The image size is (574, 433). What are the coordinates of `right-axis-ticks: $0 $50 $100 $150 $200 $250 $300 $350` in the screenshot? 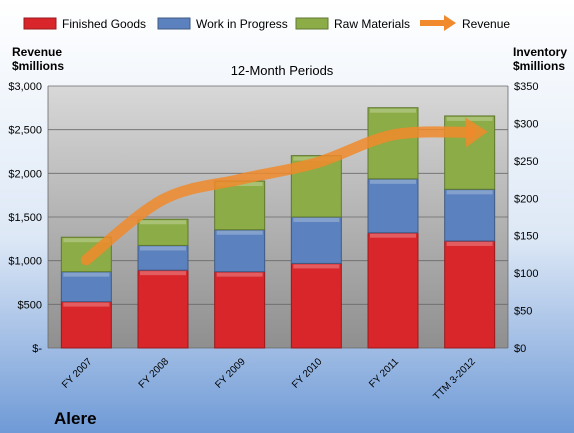 It's located at (526, 218).